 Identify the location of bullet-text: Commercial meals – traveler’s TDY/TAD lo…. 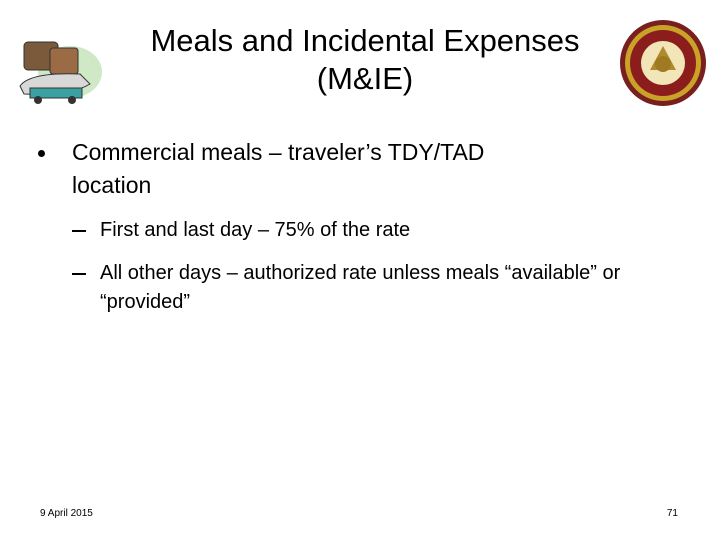
(278, 168).